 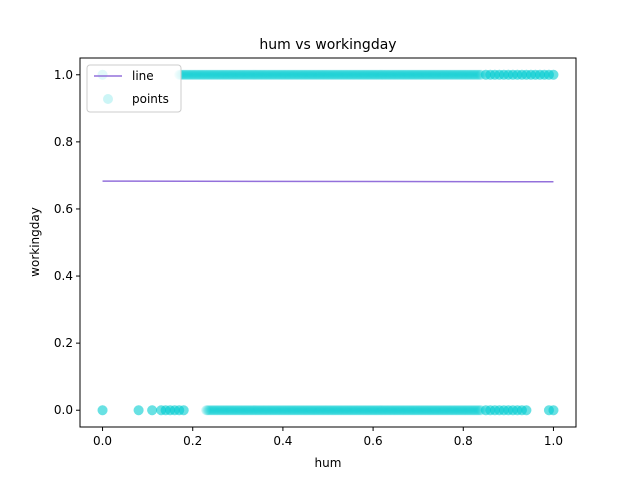 I want to click on y-tick-label: 0.6, so click(x=63, y=209).